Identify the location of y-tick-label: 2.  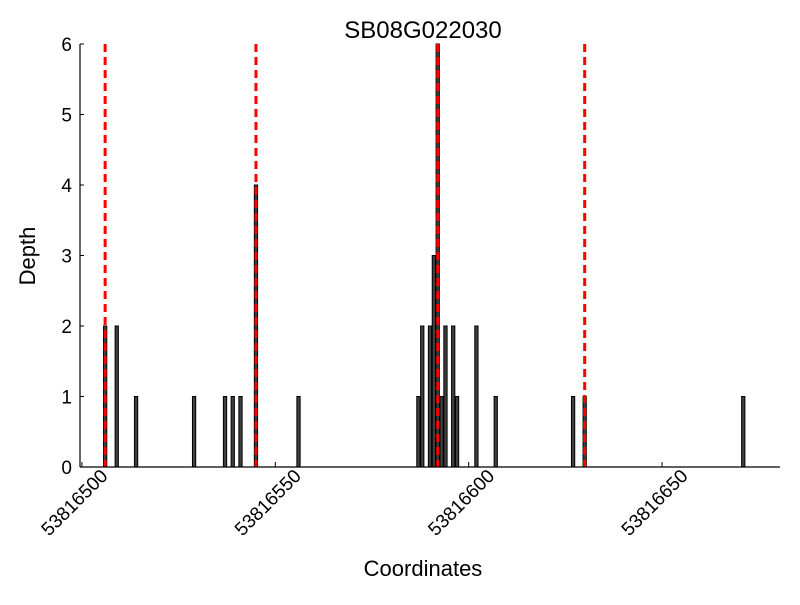
(66, 327).